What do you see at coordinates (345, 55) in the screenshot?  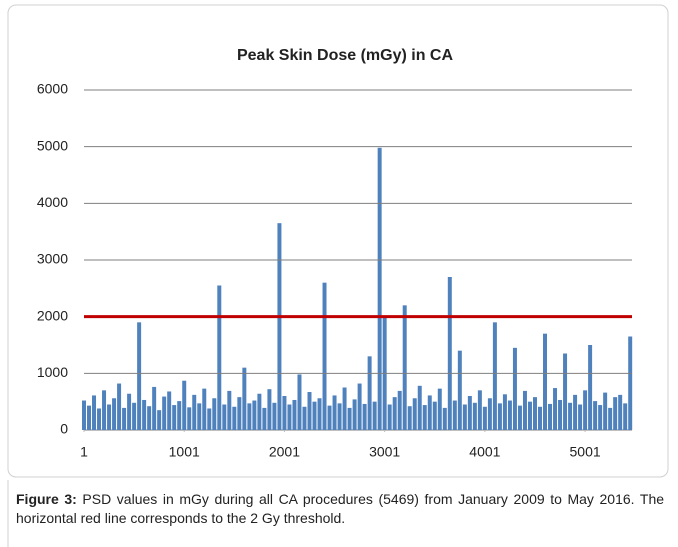 I see `chart-title: Peak Skin Dose (mGy) in CA` at bounding box center [345, 55].